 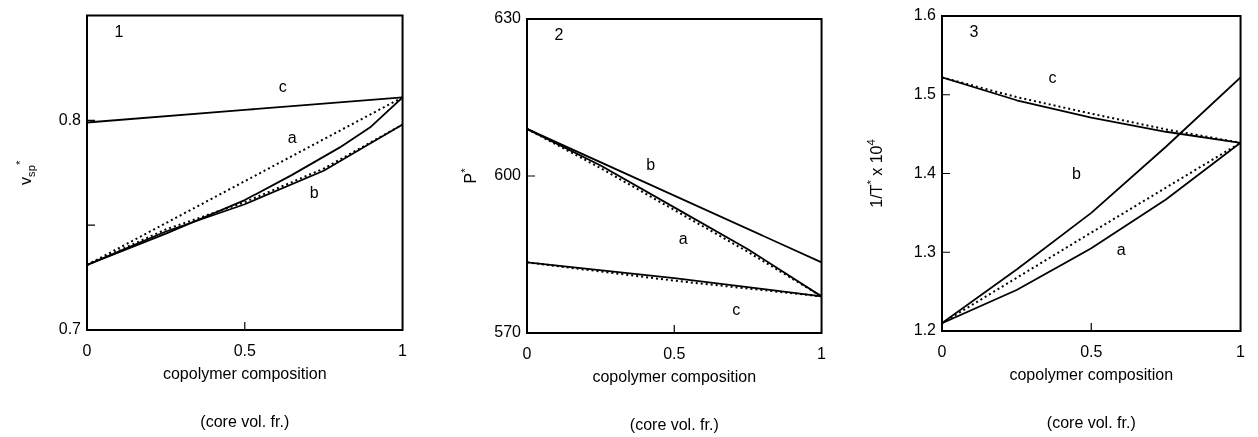 I want to click on y-tick-label: 630, so click(x=508, y=18).